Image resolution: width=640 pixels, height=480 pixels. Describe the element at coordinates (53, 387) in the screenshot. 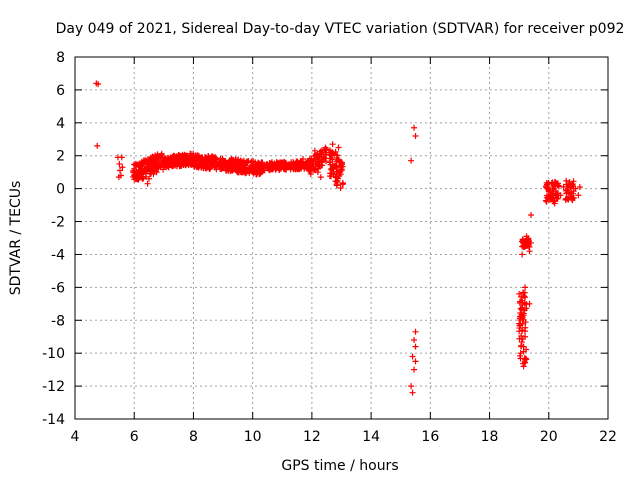

I see `y-tick-label: -12` at that location.